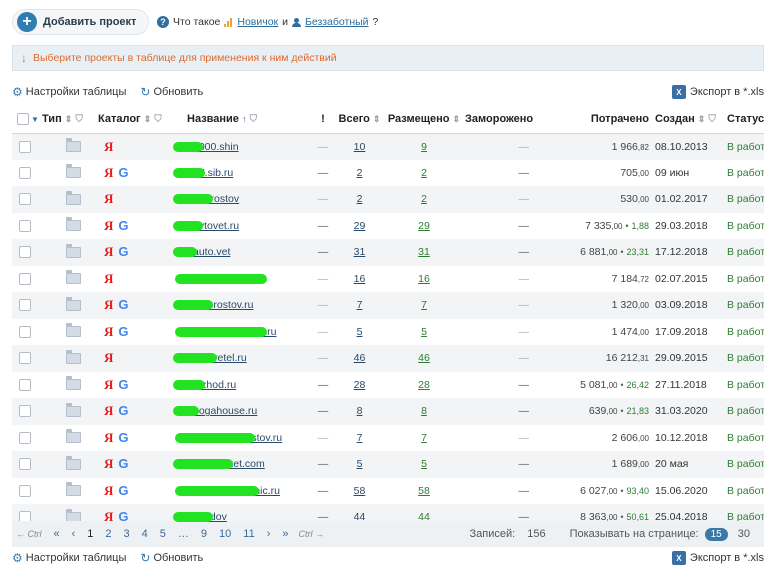 This screenshot has width=778, height=573. I want to click on placed-link: 31, so click(424, 252).